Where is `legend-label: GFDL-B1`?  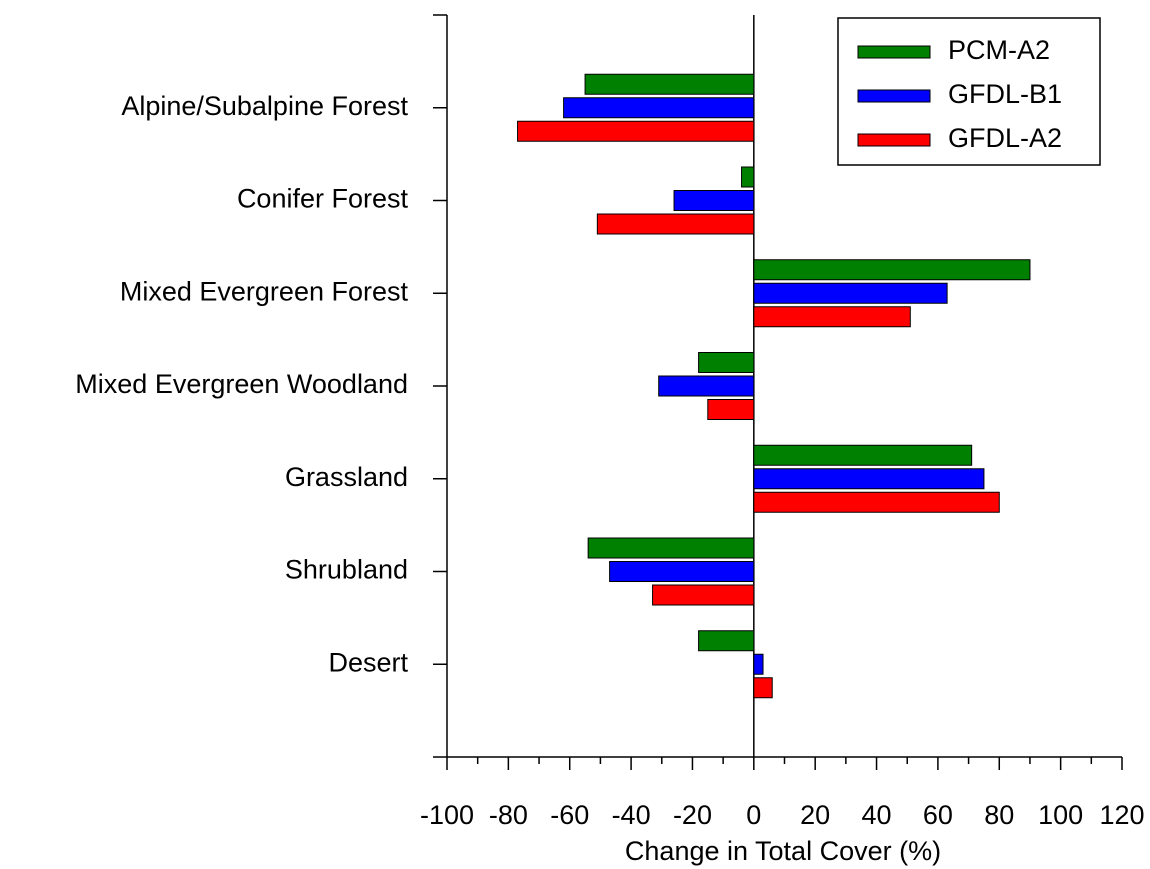
legend-label: GFDL-B1 is located at coordinates (1005, 94).